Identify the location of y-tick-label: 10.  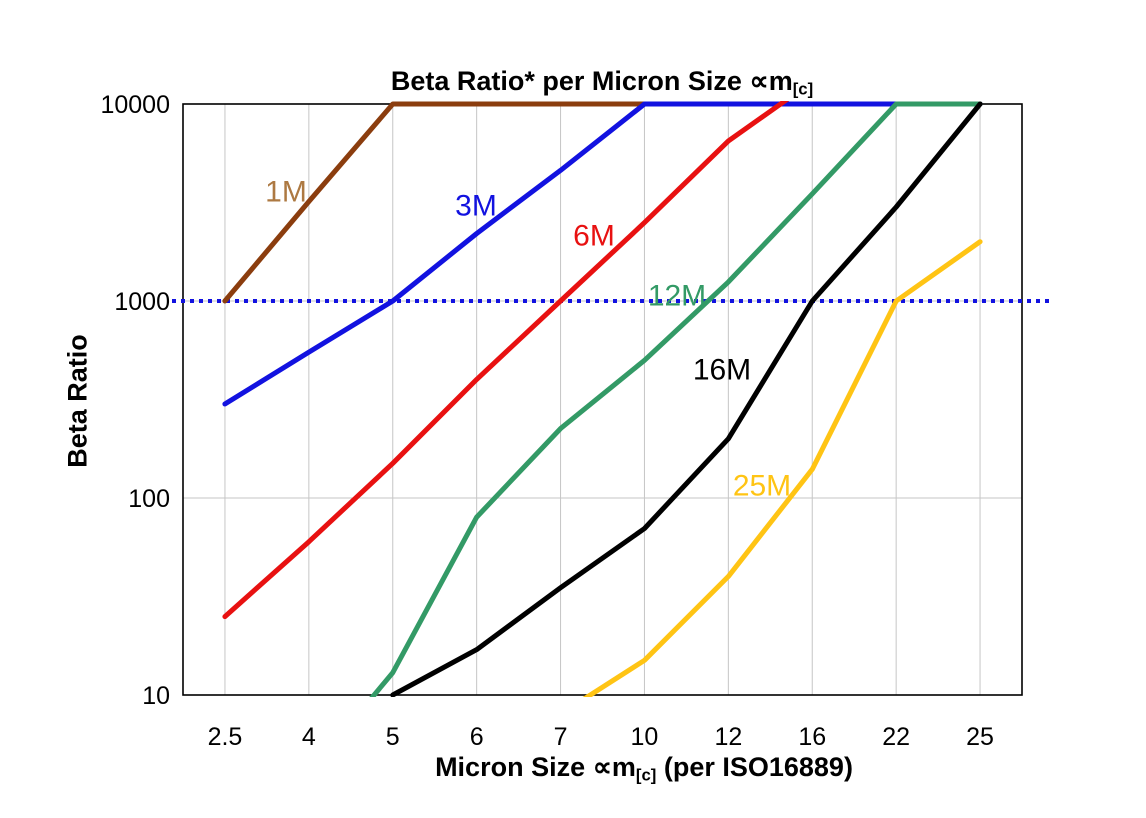
(156, 696).